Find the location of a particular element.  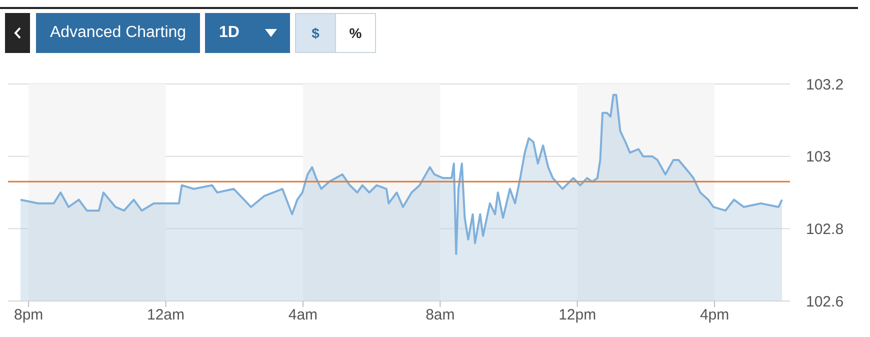

x-tick-label: 4am is located at coordinates (303, 315).